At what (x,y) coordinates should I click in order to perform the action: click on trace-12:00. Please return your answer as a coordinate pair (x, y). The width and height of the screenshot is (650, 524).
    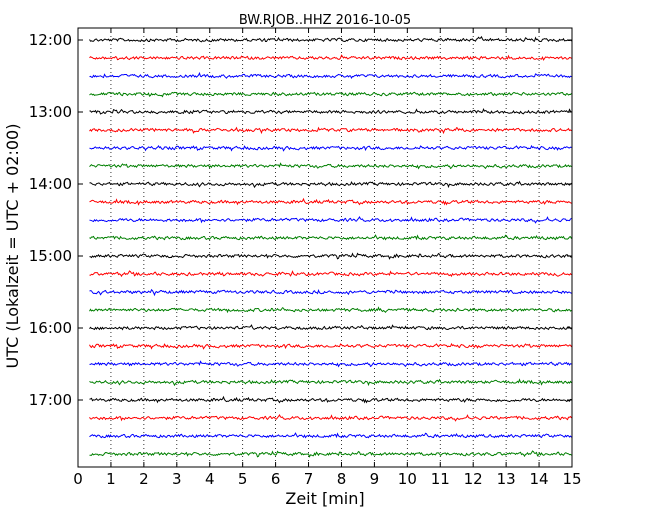
    Looking at the image, I should click on (330, 39).